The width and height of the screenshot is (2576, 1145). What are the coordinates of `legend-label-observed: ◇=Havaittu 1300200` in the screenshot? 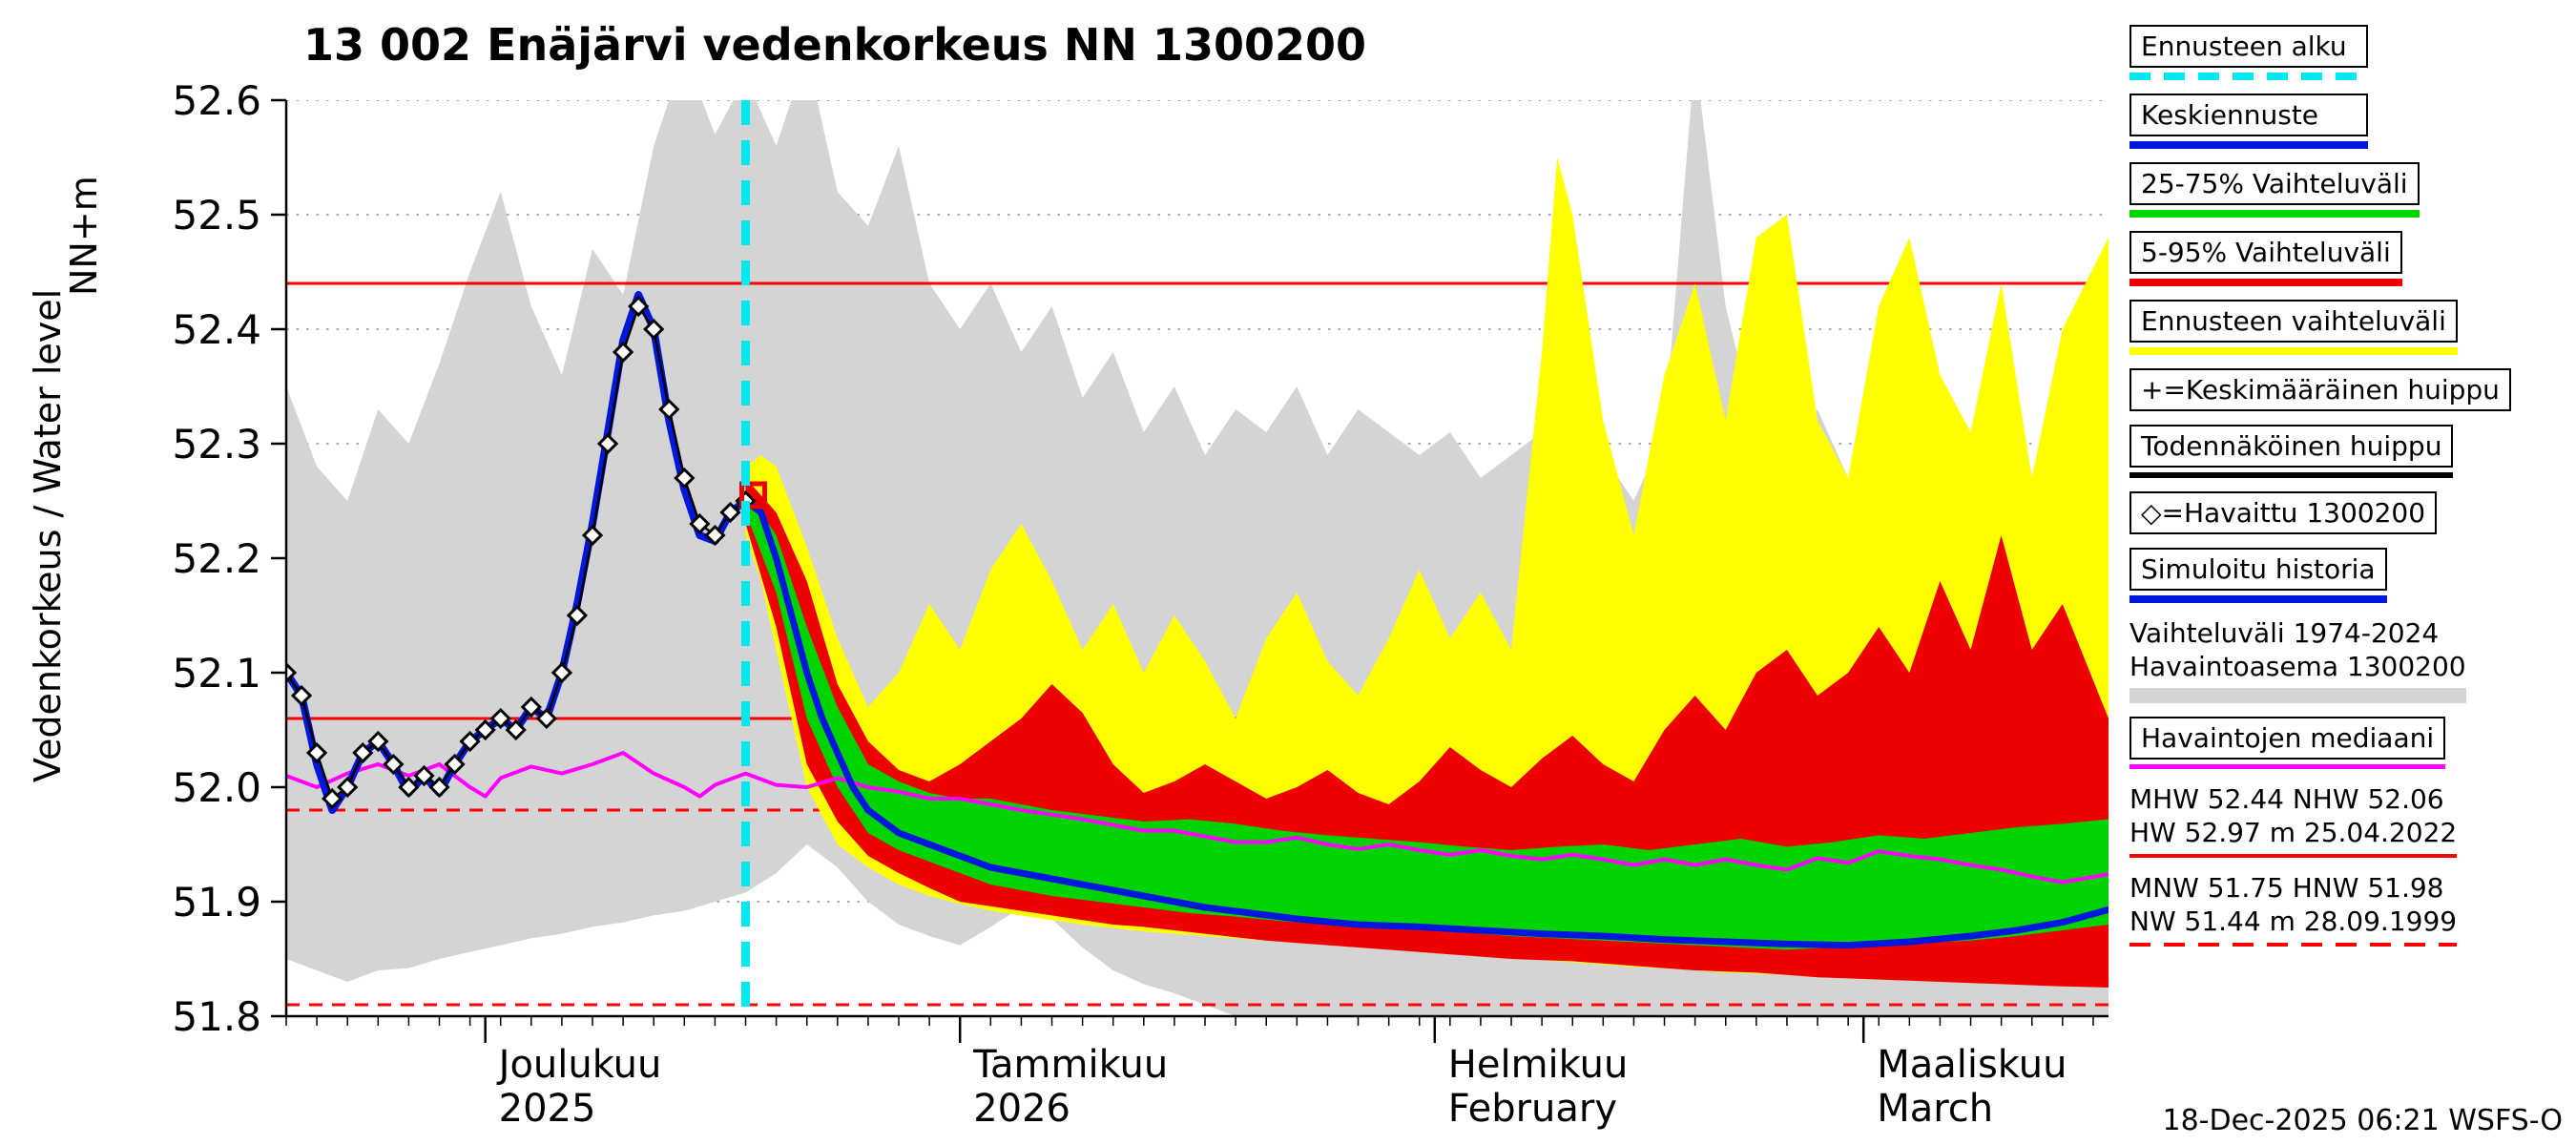 It's located at (2283, 512).